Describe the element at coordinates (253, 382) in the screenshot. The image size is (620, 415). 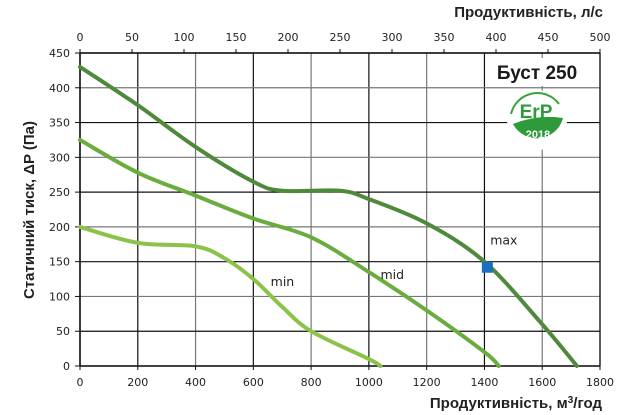
I see `x-tick-label: 600` at that location.